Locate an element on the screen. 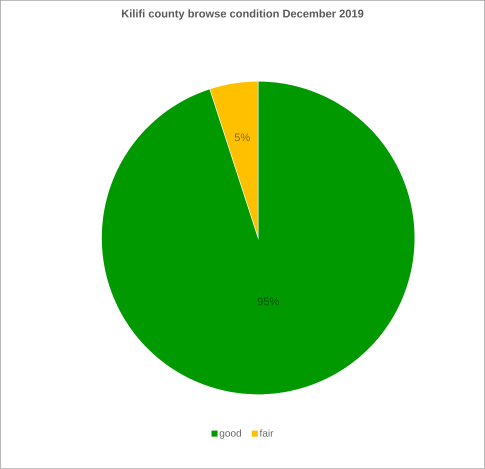 The image size is (485, 469). legend-label: good is located at coordinates (231, 434).